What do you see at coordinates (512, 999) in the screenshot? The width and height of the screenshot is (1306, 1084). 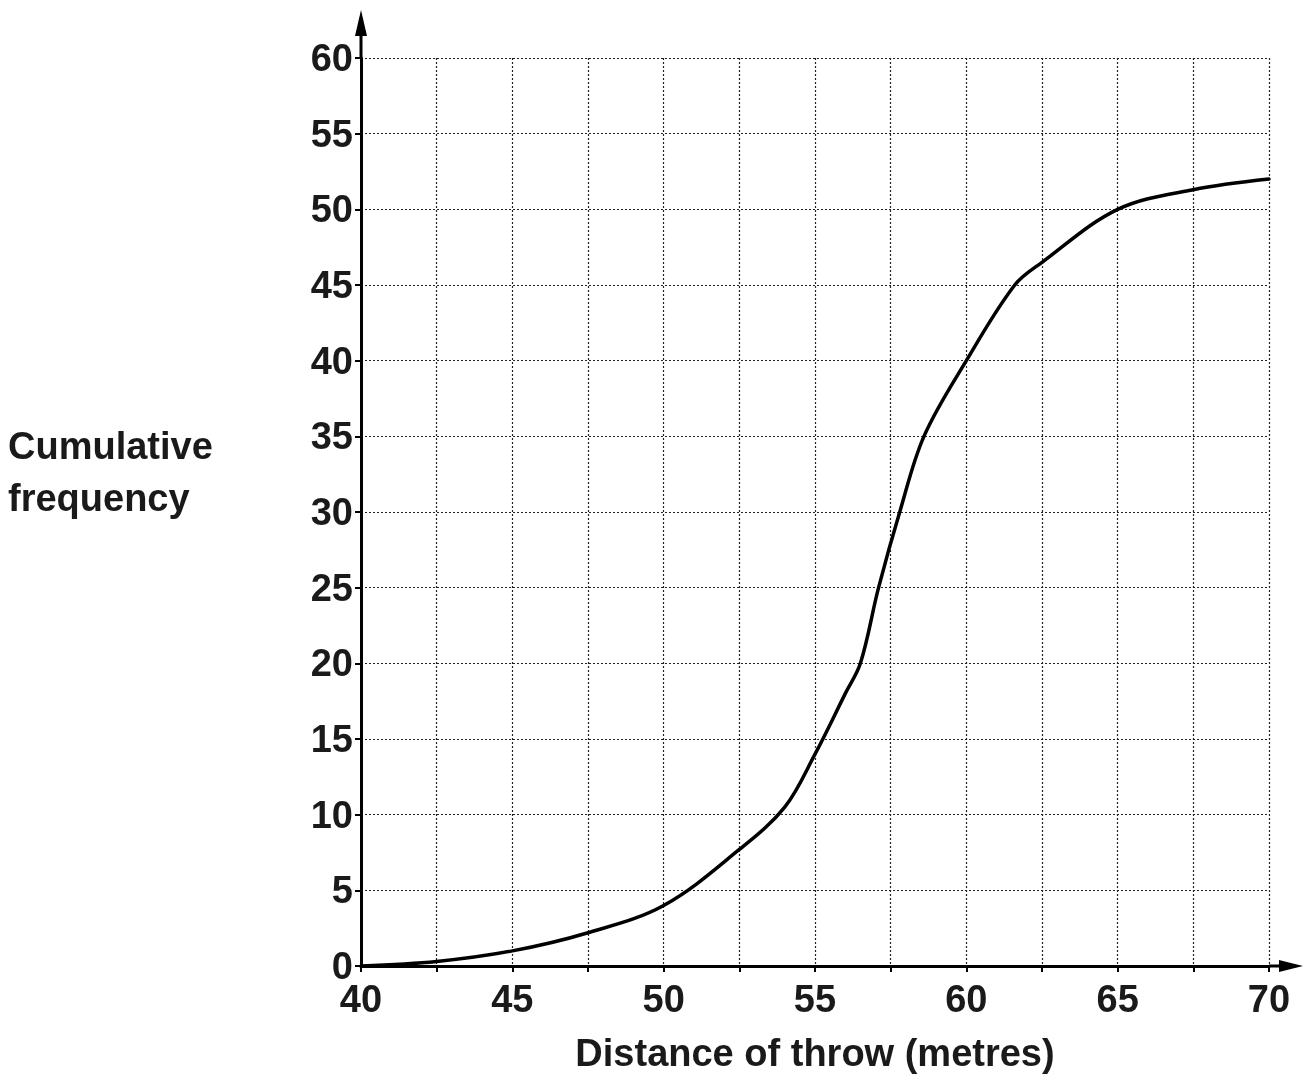 I see `x-tick-label: 45` at bounding box center [512, 999].